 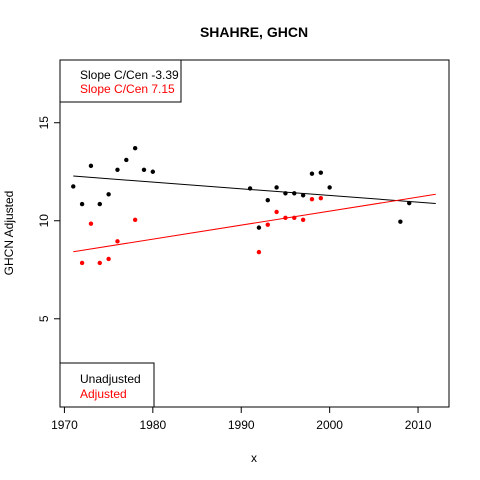 I want to click on legend: Unadjusted Adjusted, so click(x=107, y=385).